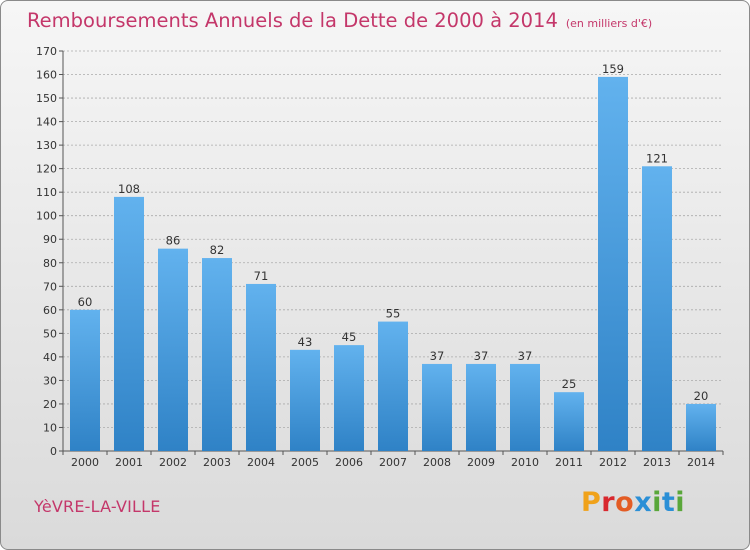 Image resolution: width=750 pixels, height=550 pixels. Describe the element at coordinates (129, 189) in the screenshot. I see `bar-value-label: 108` at that location.